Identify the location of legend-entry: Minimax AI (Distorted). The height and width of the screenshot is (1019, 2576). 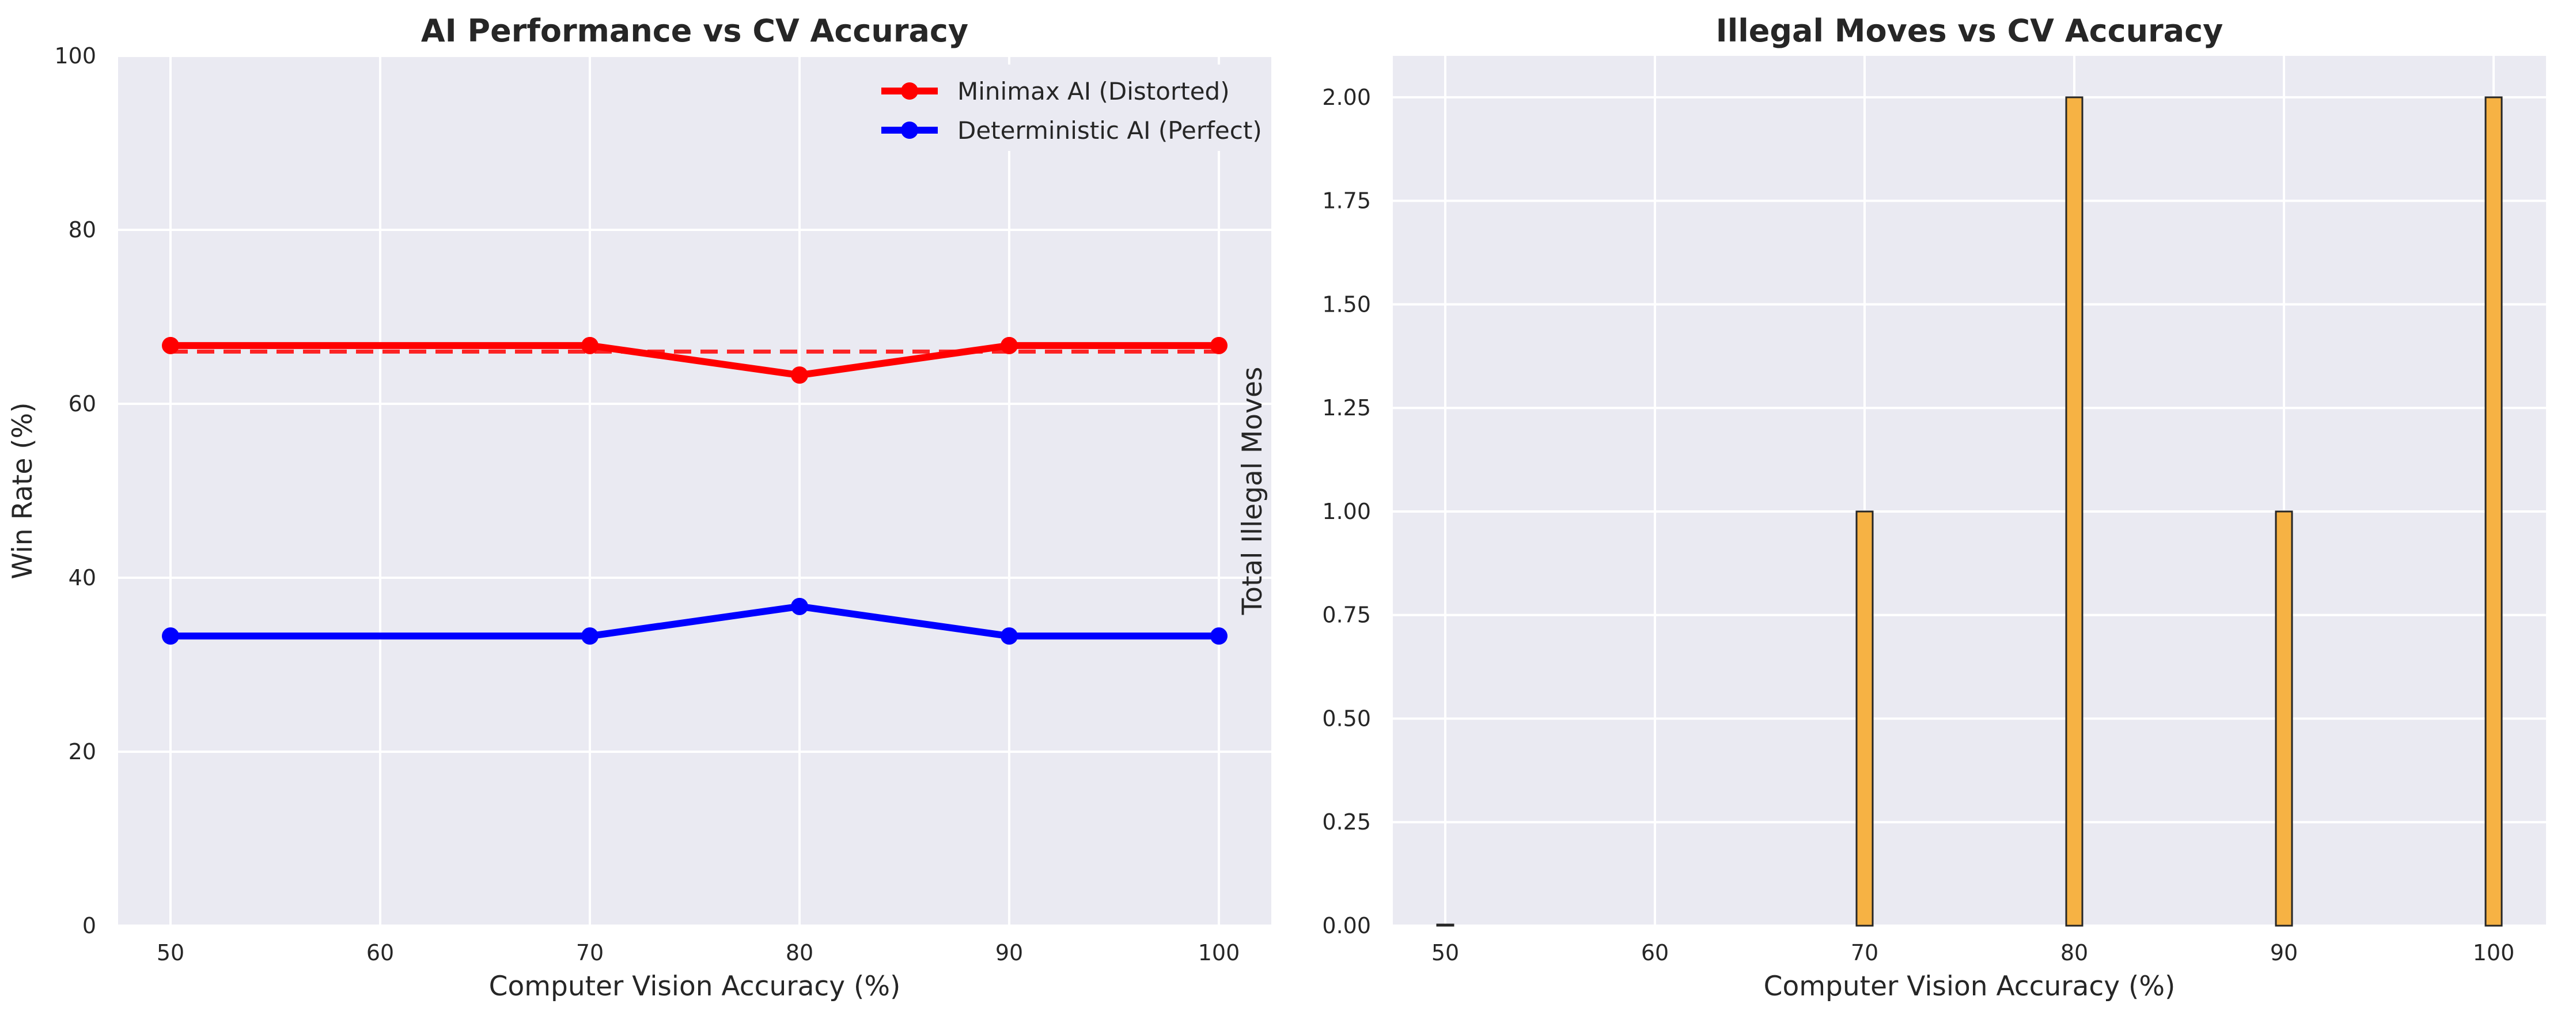
(1055, 91).